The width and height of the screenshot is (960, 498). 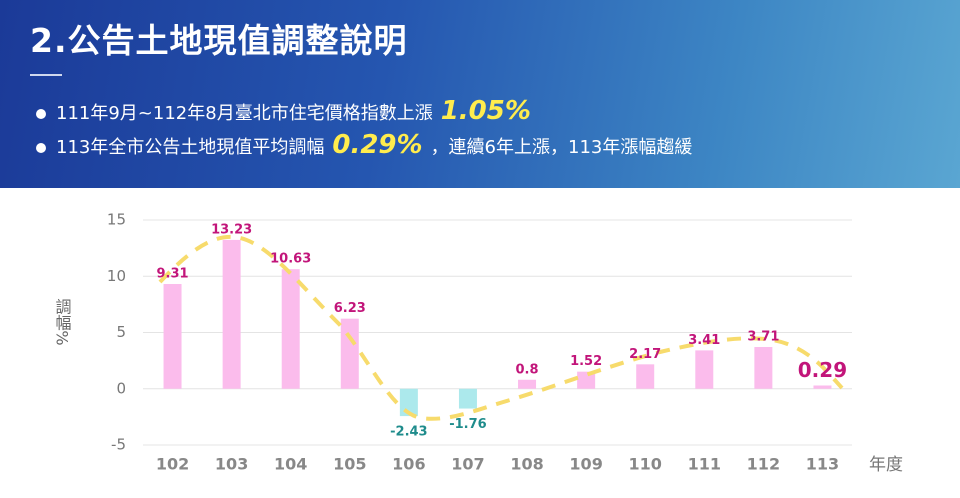 I want to click on data-label: 3.41, so click(x=704, y=340).